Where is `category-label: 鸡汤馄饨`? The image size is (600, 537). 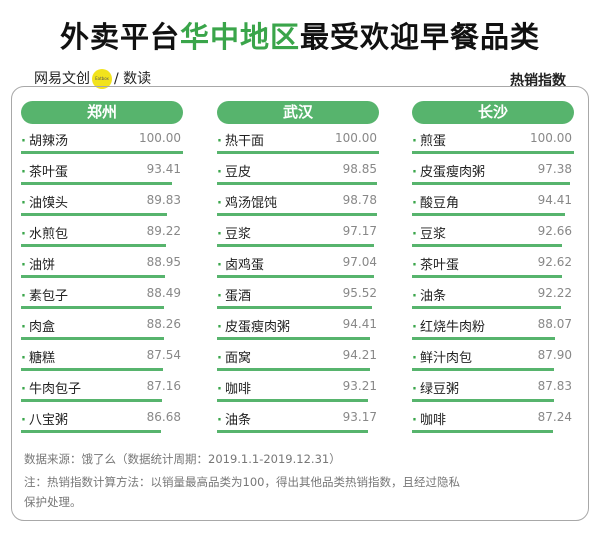 category-label: 鸡汤馄饨 is located at coordinates (247, 201).